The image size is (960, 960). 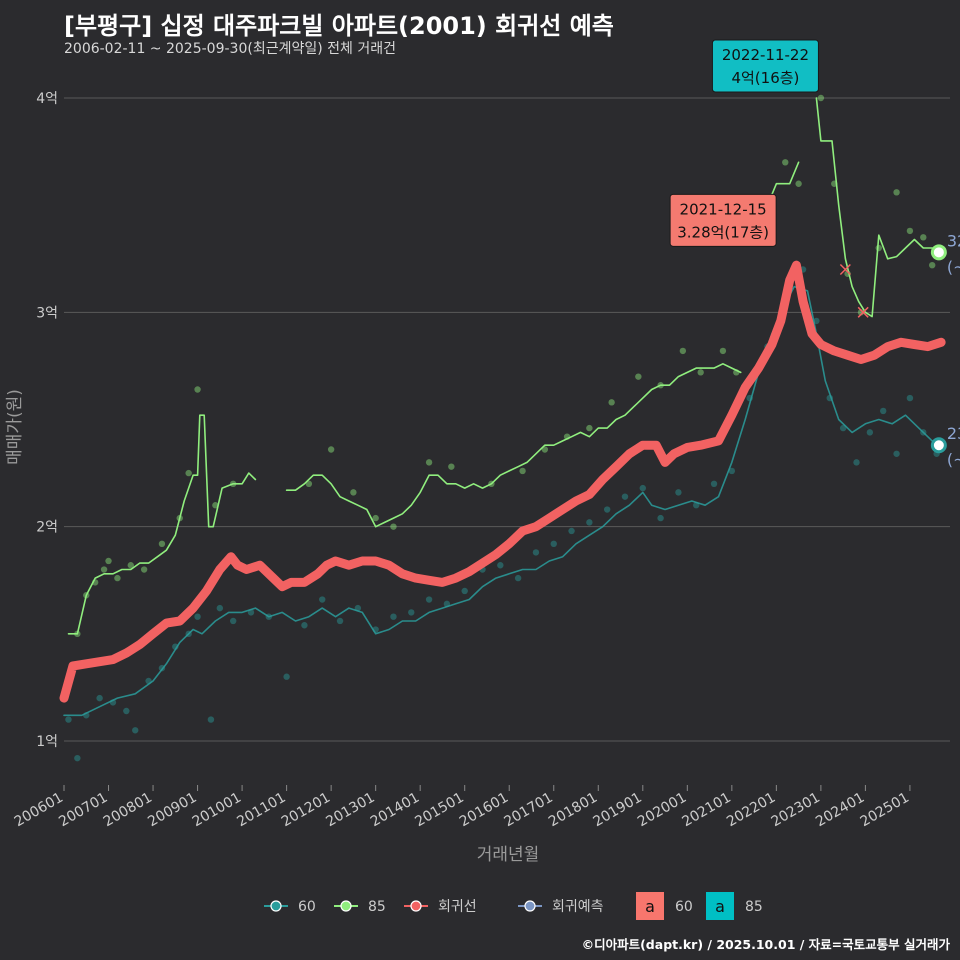 I want to click on y-tick-label: 2억, so click(x=47, y=528).